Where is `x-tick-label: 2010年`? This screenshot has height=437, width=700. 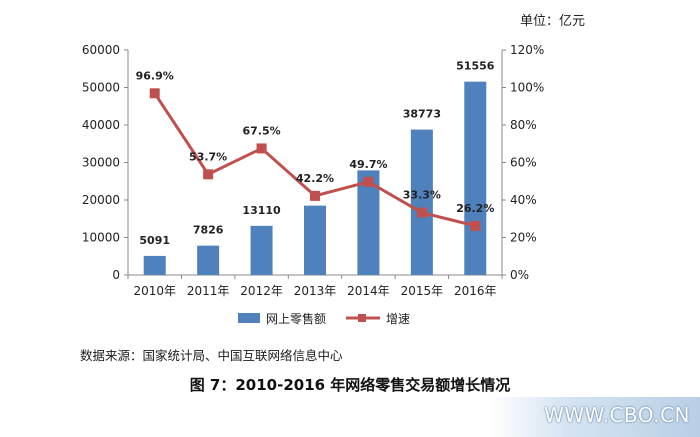 x-tick-label: 2010年 is located at coordinates (154, 291).